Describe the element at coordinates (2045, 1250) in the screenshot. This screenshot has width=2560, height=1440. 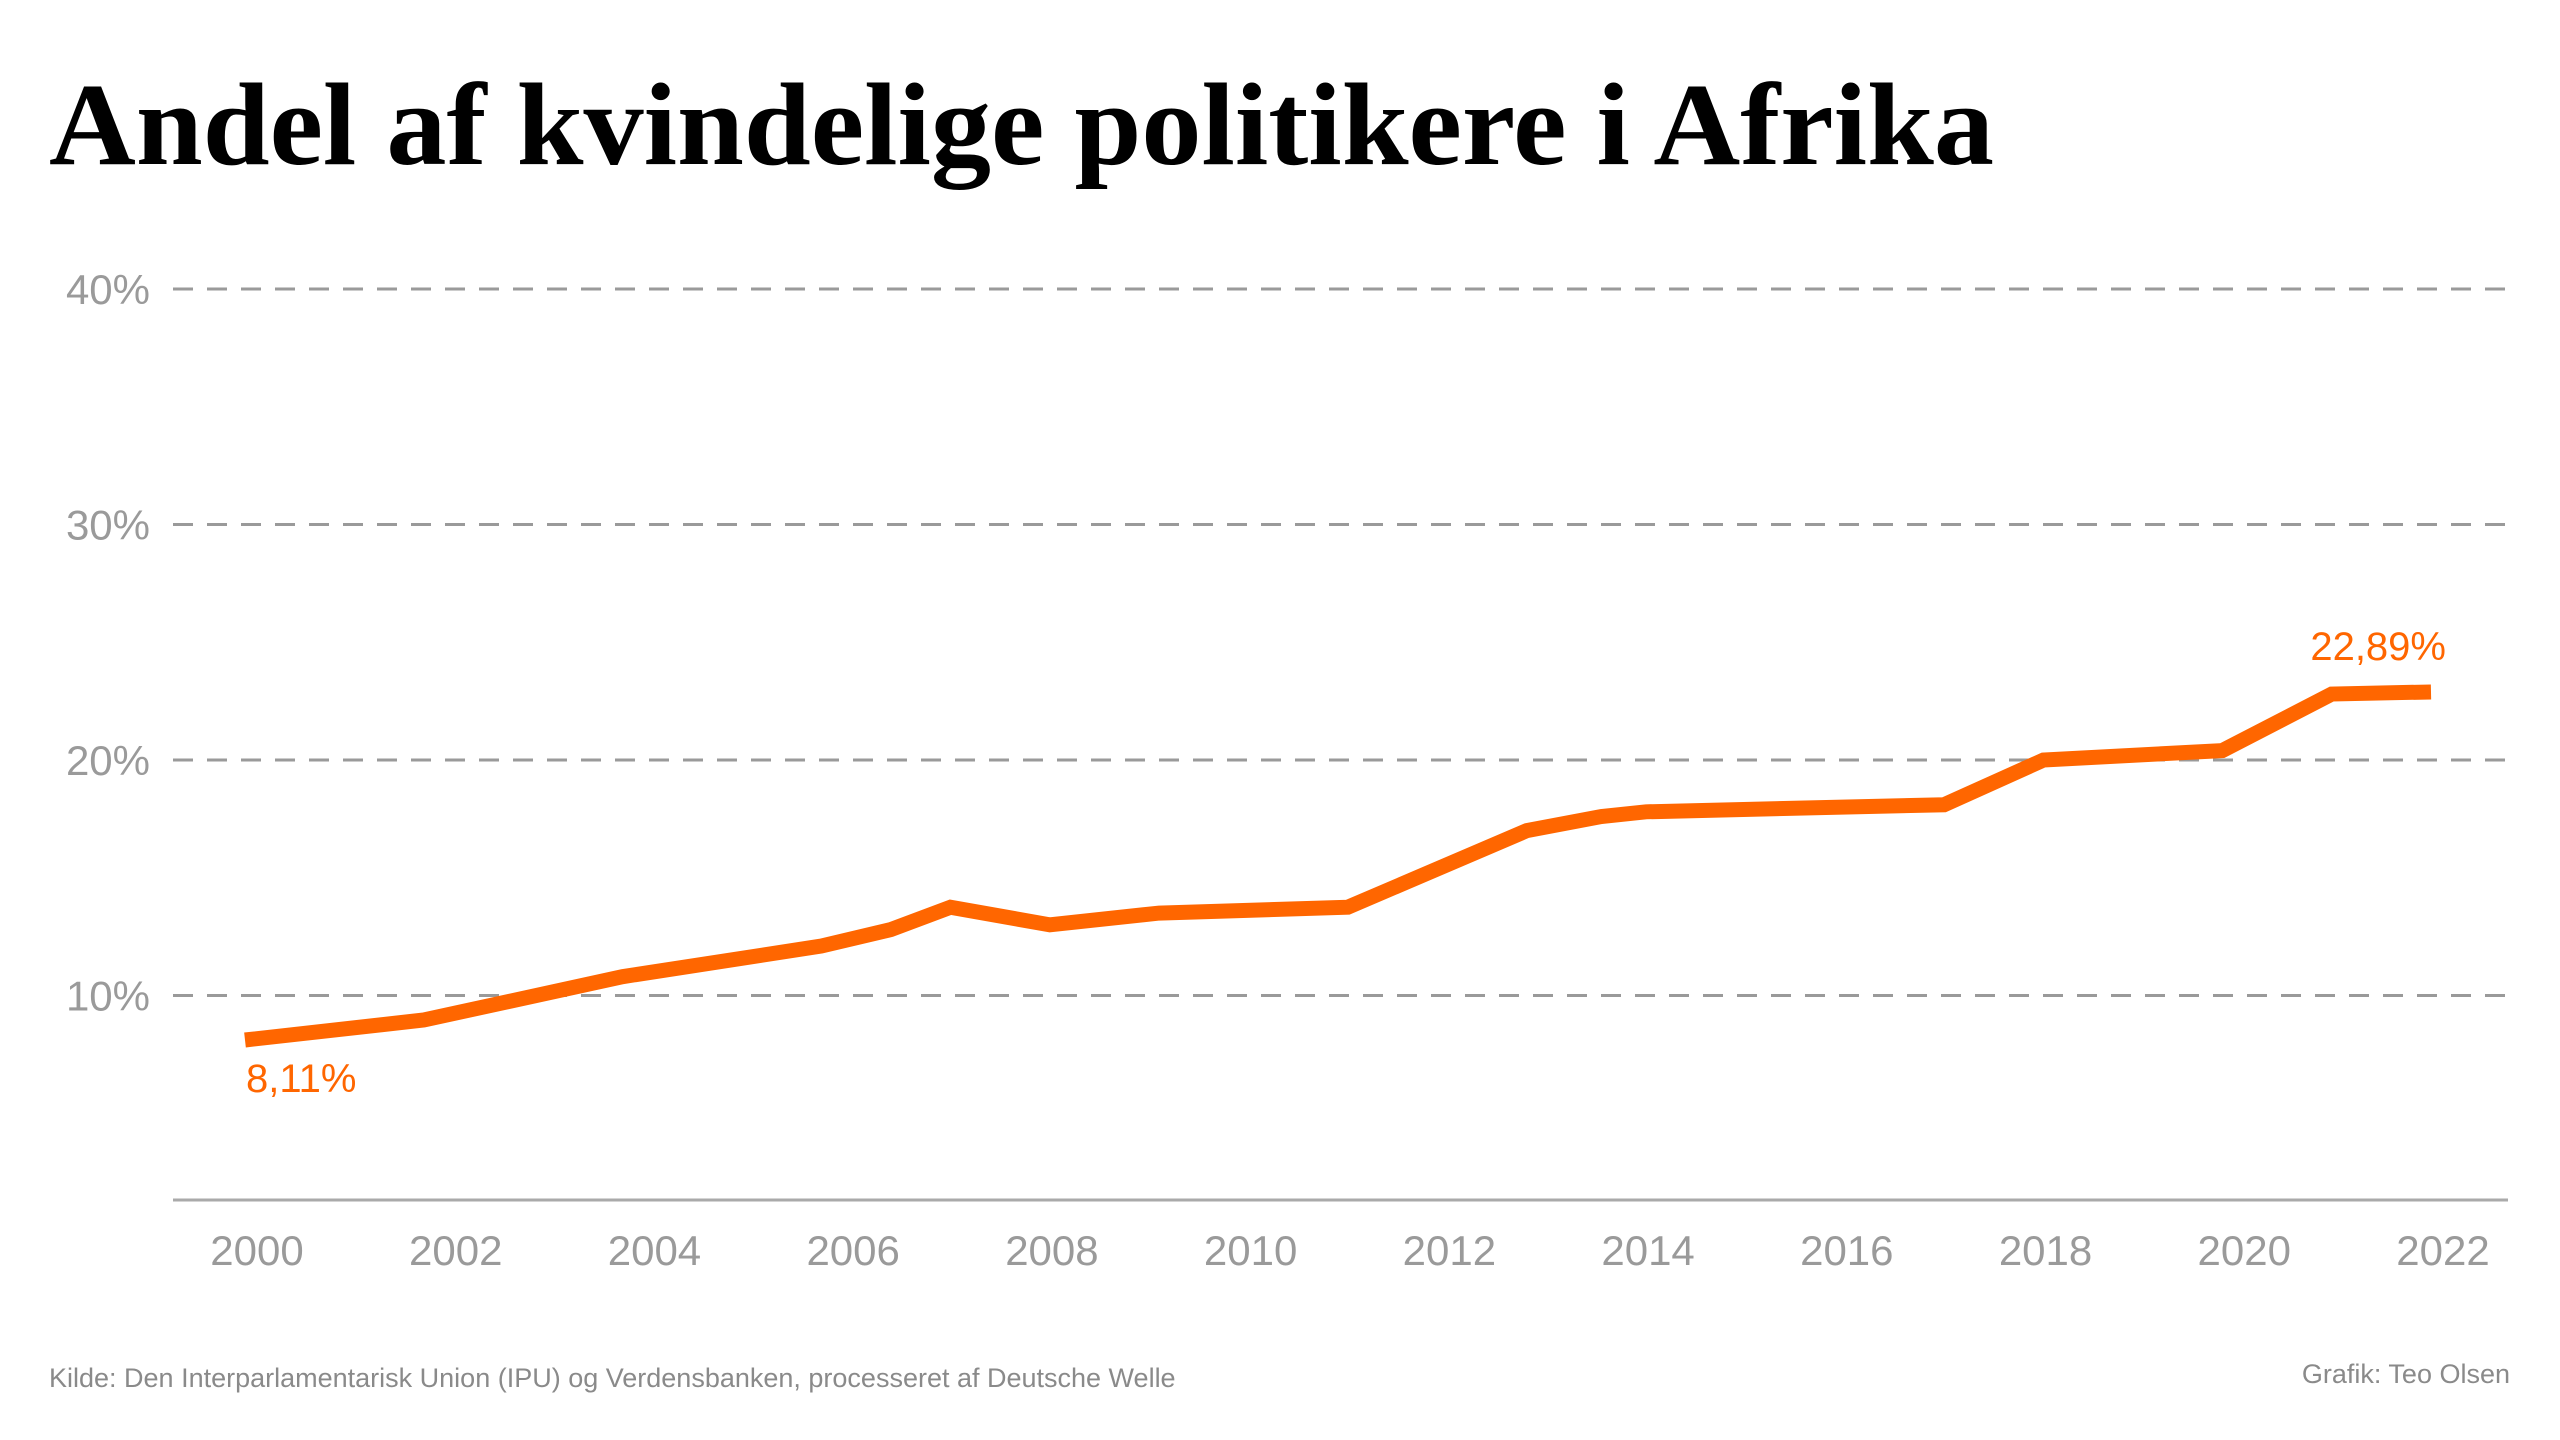
I see `x-tick-label: 2018` at that location.